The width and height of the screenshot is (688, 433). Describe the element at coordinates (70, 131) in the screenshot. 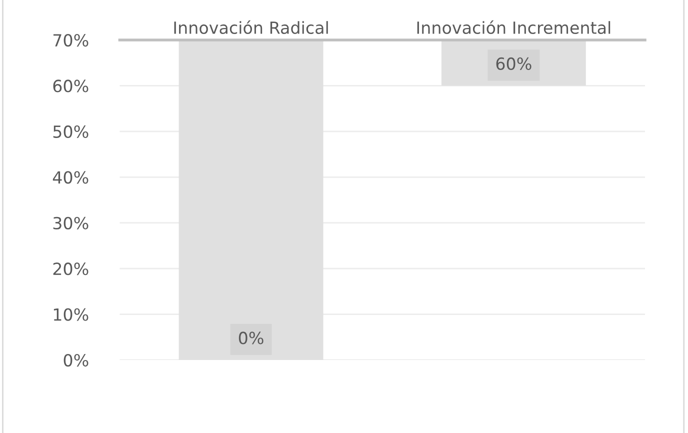

I see `y-tick-label: 50%` at that location.